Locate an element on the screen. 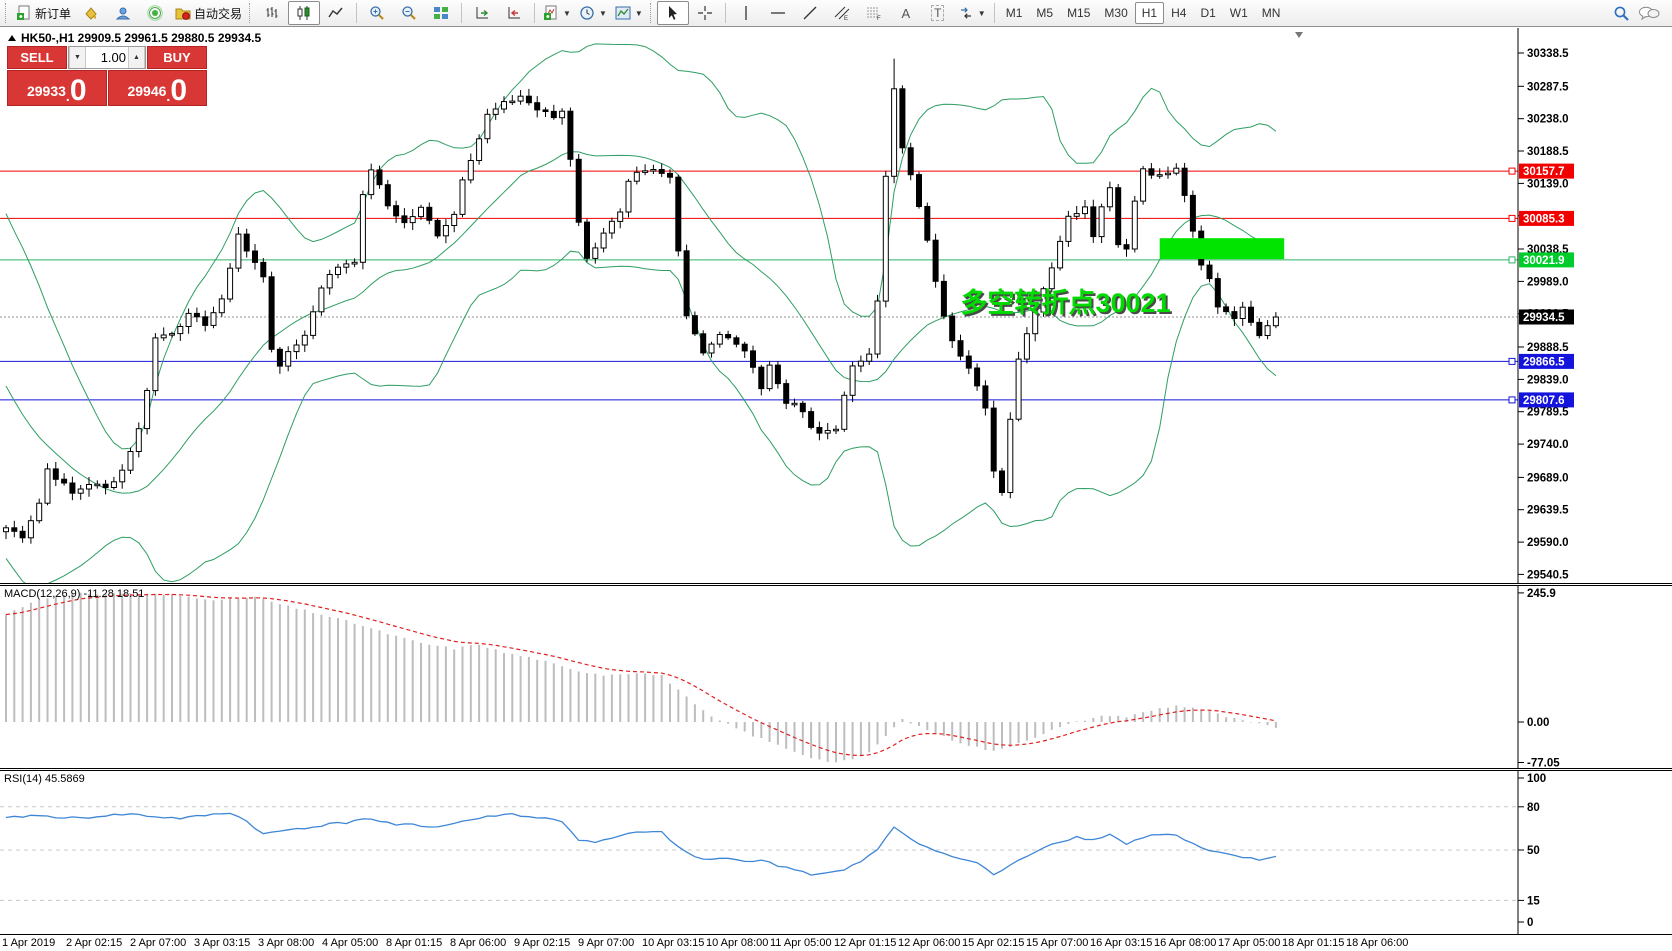 The height and width of the screenshot is (951, 1672). arrows-tool-button: ▼ is located at coordinates (972, 13).